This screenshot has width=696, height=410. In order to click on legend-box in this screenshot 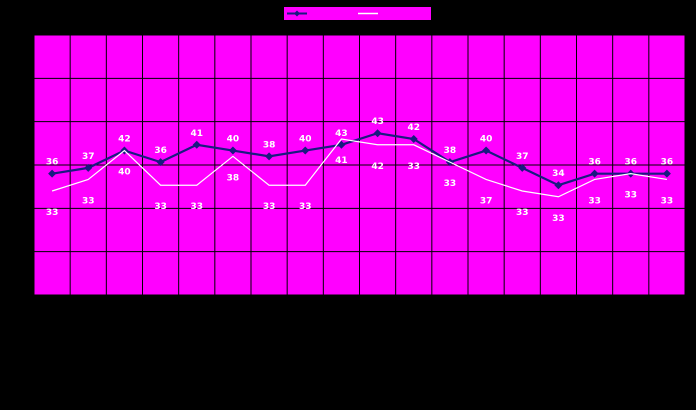, I will do `click(357, 13)`.